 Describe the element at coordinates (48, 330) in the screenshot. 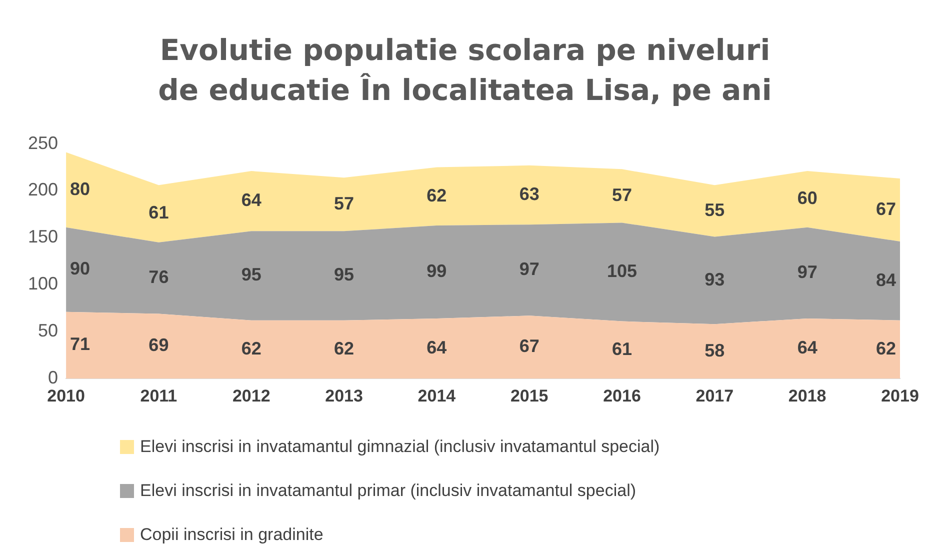

I see `y-tick-label: 50` at that location.